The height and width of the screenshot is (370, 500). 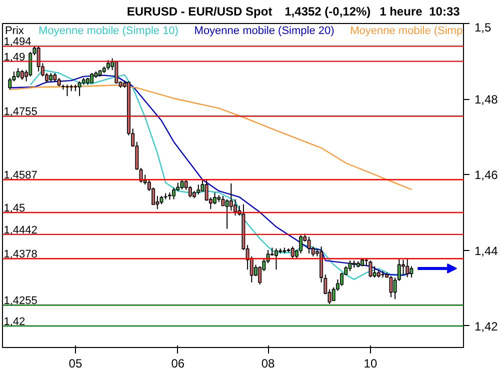 I want to click on ref-line-label: 1,4755, so click(x=21, y=112).